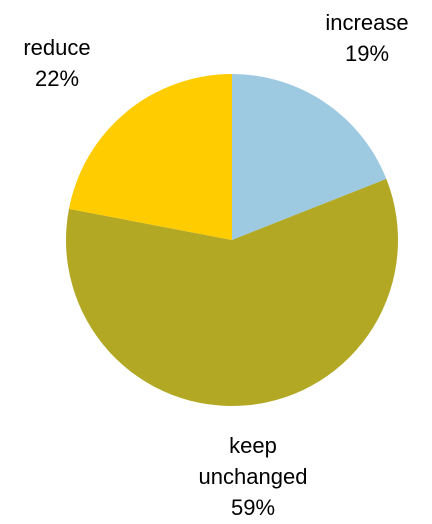 This screenshot has width=432, height=524. I want to click on slice-label-line: unchanged, so click(253, 476).